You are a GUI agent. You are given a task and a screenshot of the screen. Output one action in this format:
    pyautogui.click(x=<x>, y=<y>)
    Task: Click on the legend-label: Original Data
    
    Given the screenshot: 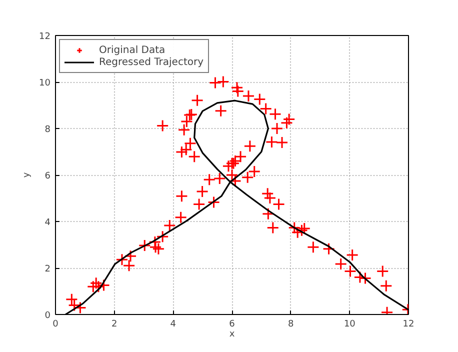 What is the action you would take?
    pyautogui.click(x=132, y=50)
    